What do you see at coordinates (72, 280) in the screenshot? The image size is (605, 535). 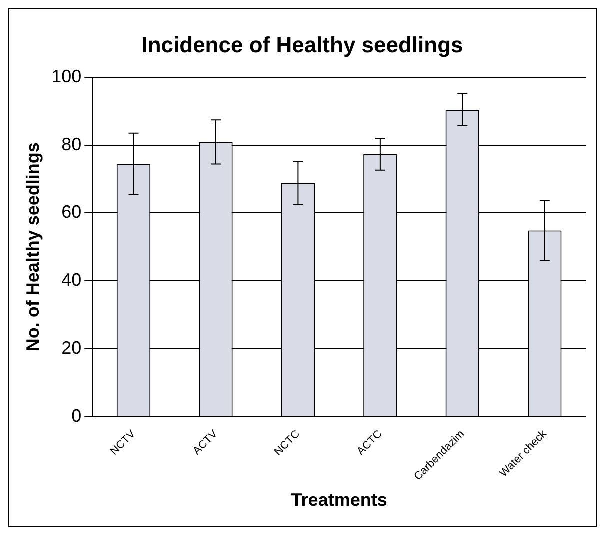 I see `y-tick-label: 40` at bounding box center [72, 280].